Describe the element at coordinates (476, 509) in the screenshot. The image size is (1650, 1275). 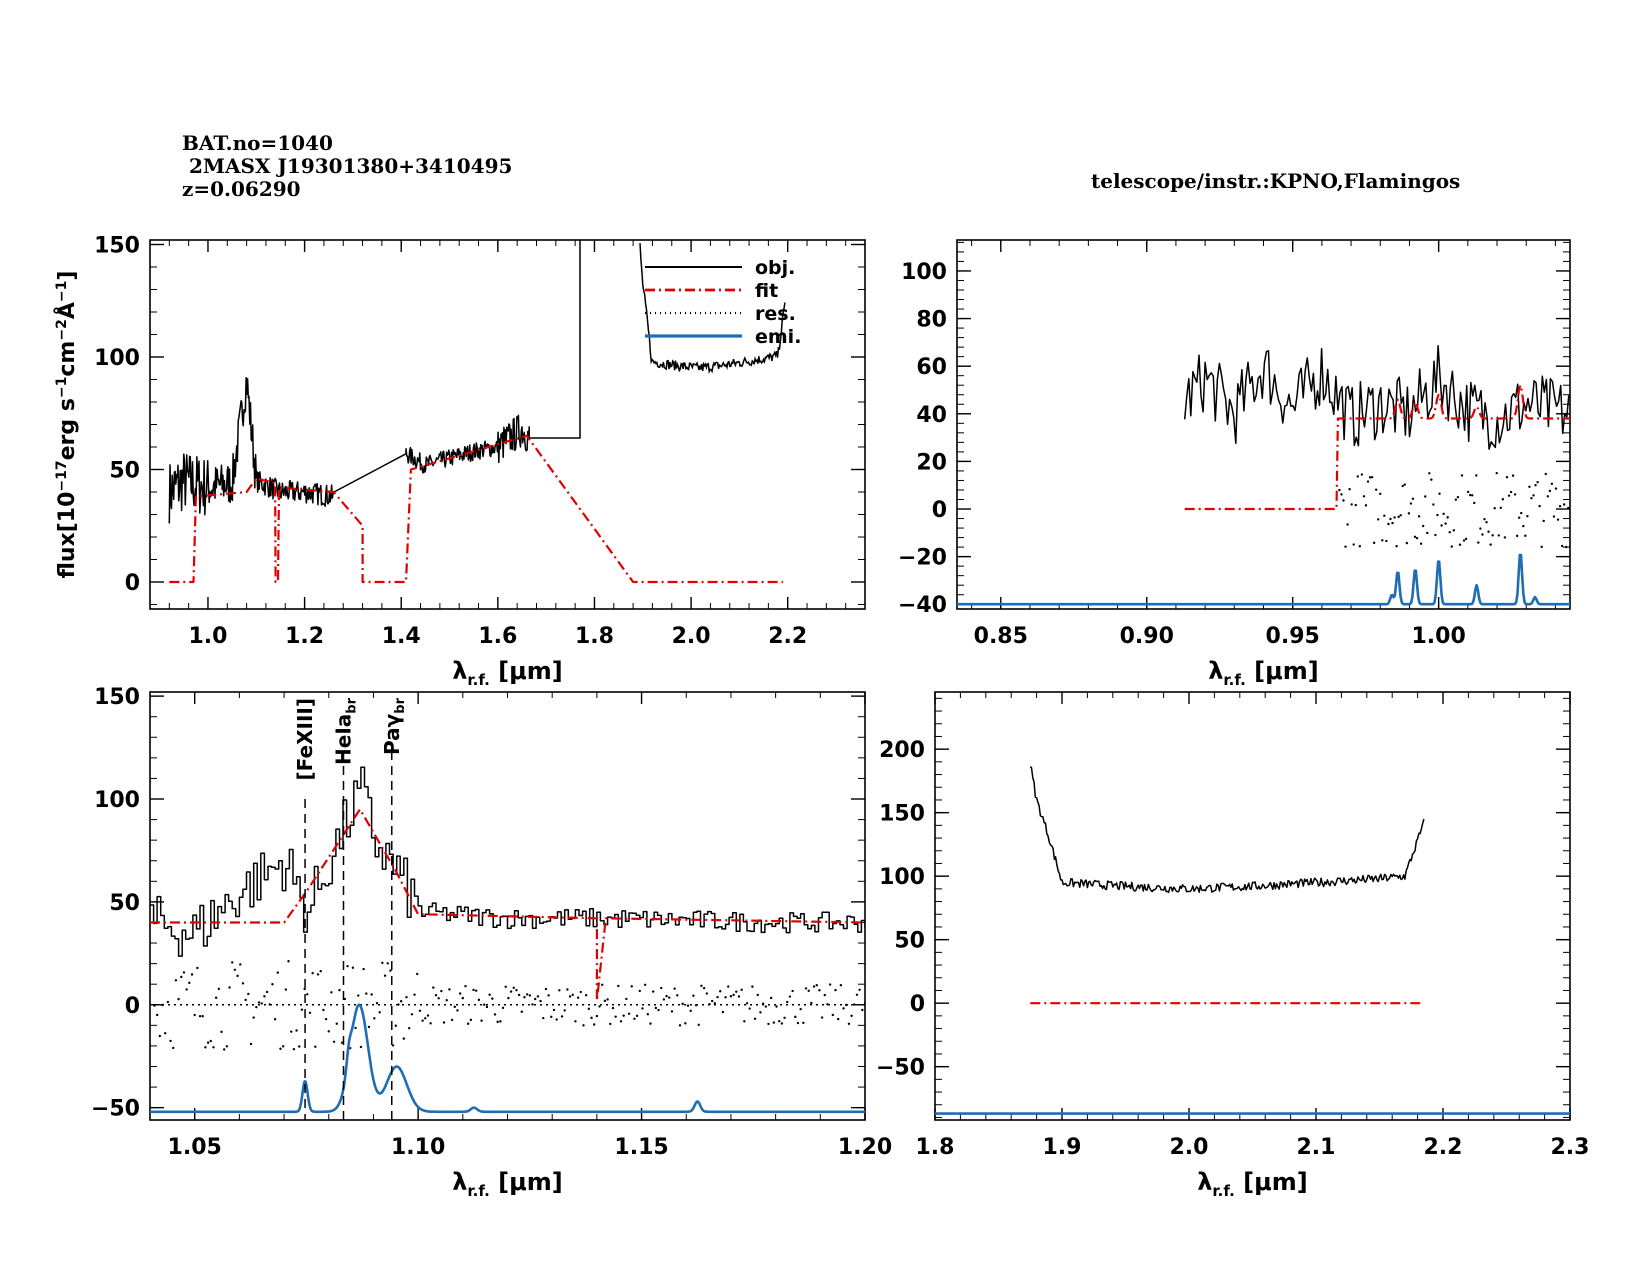
I see `spectrum-fit-line` at that location.